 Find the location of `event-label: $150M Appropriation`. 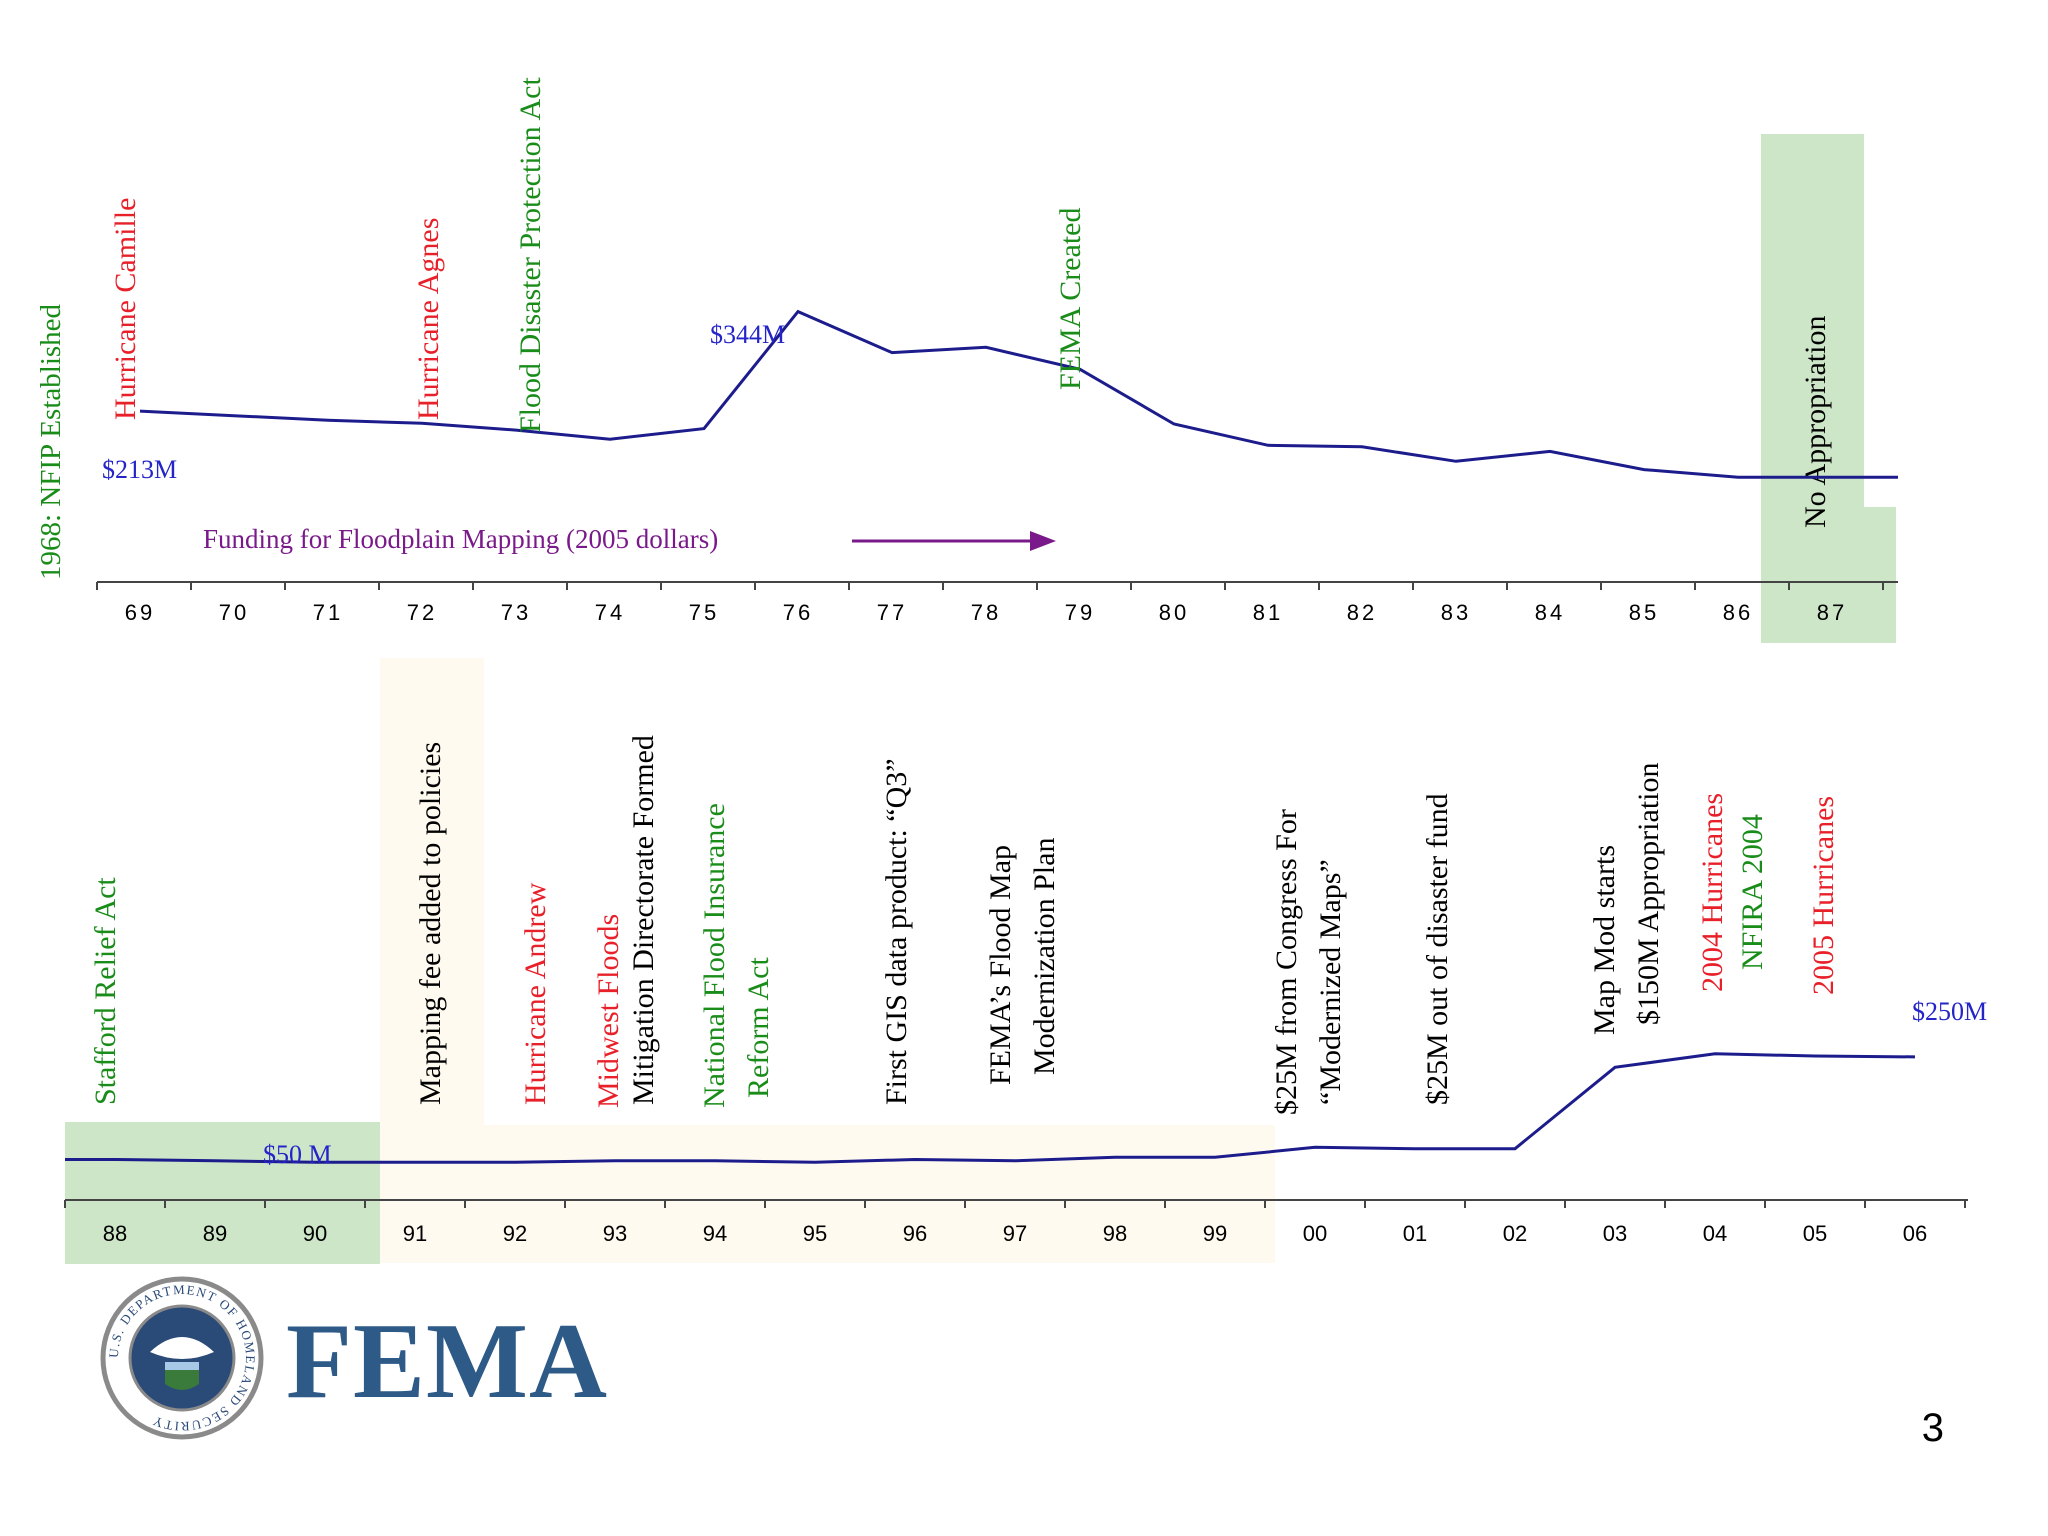

event-label: $150M Appropriation is located at coordinates (1648, 894).